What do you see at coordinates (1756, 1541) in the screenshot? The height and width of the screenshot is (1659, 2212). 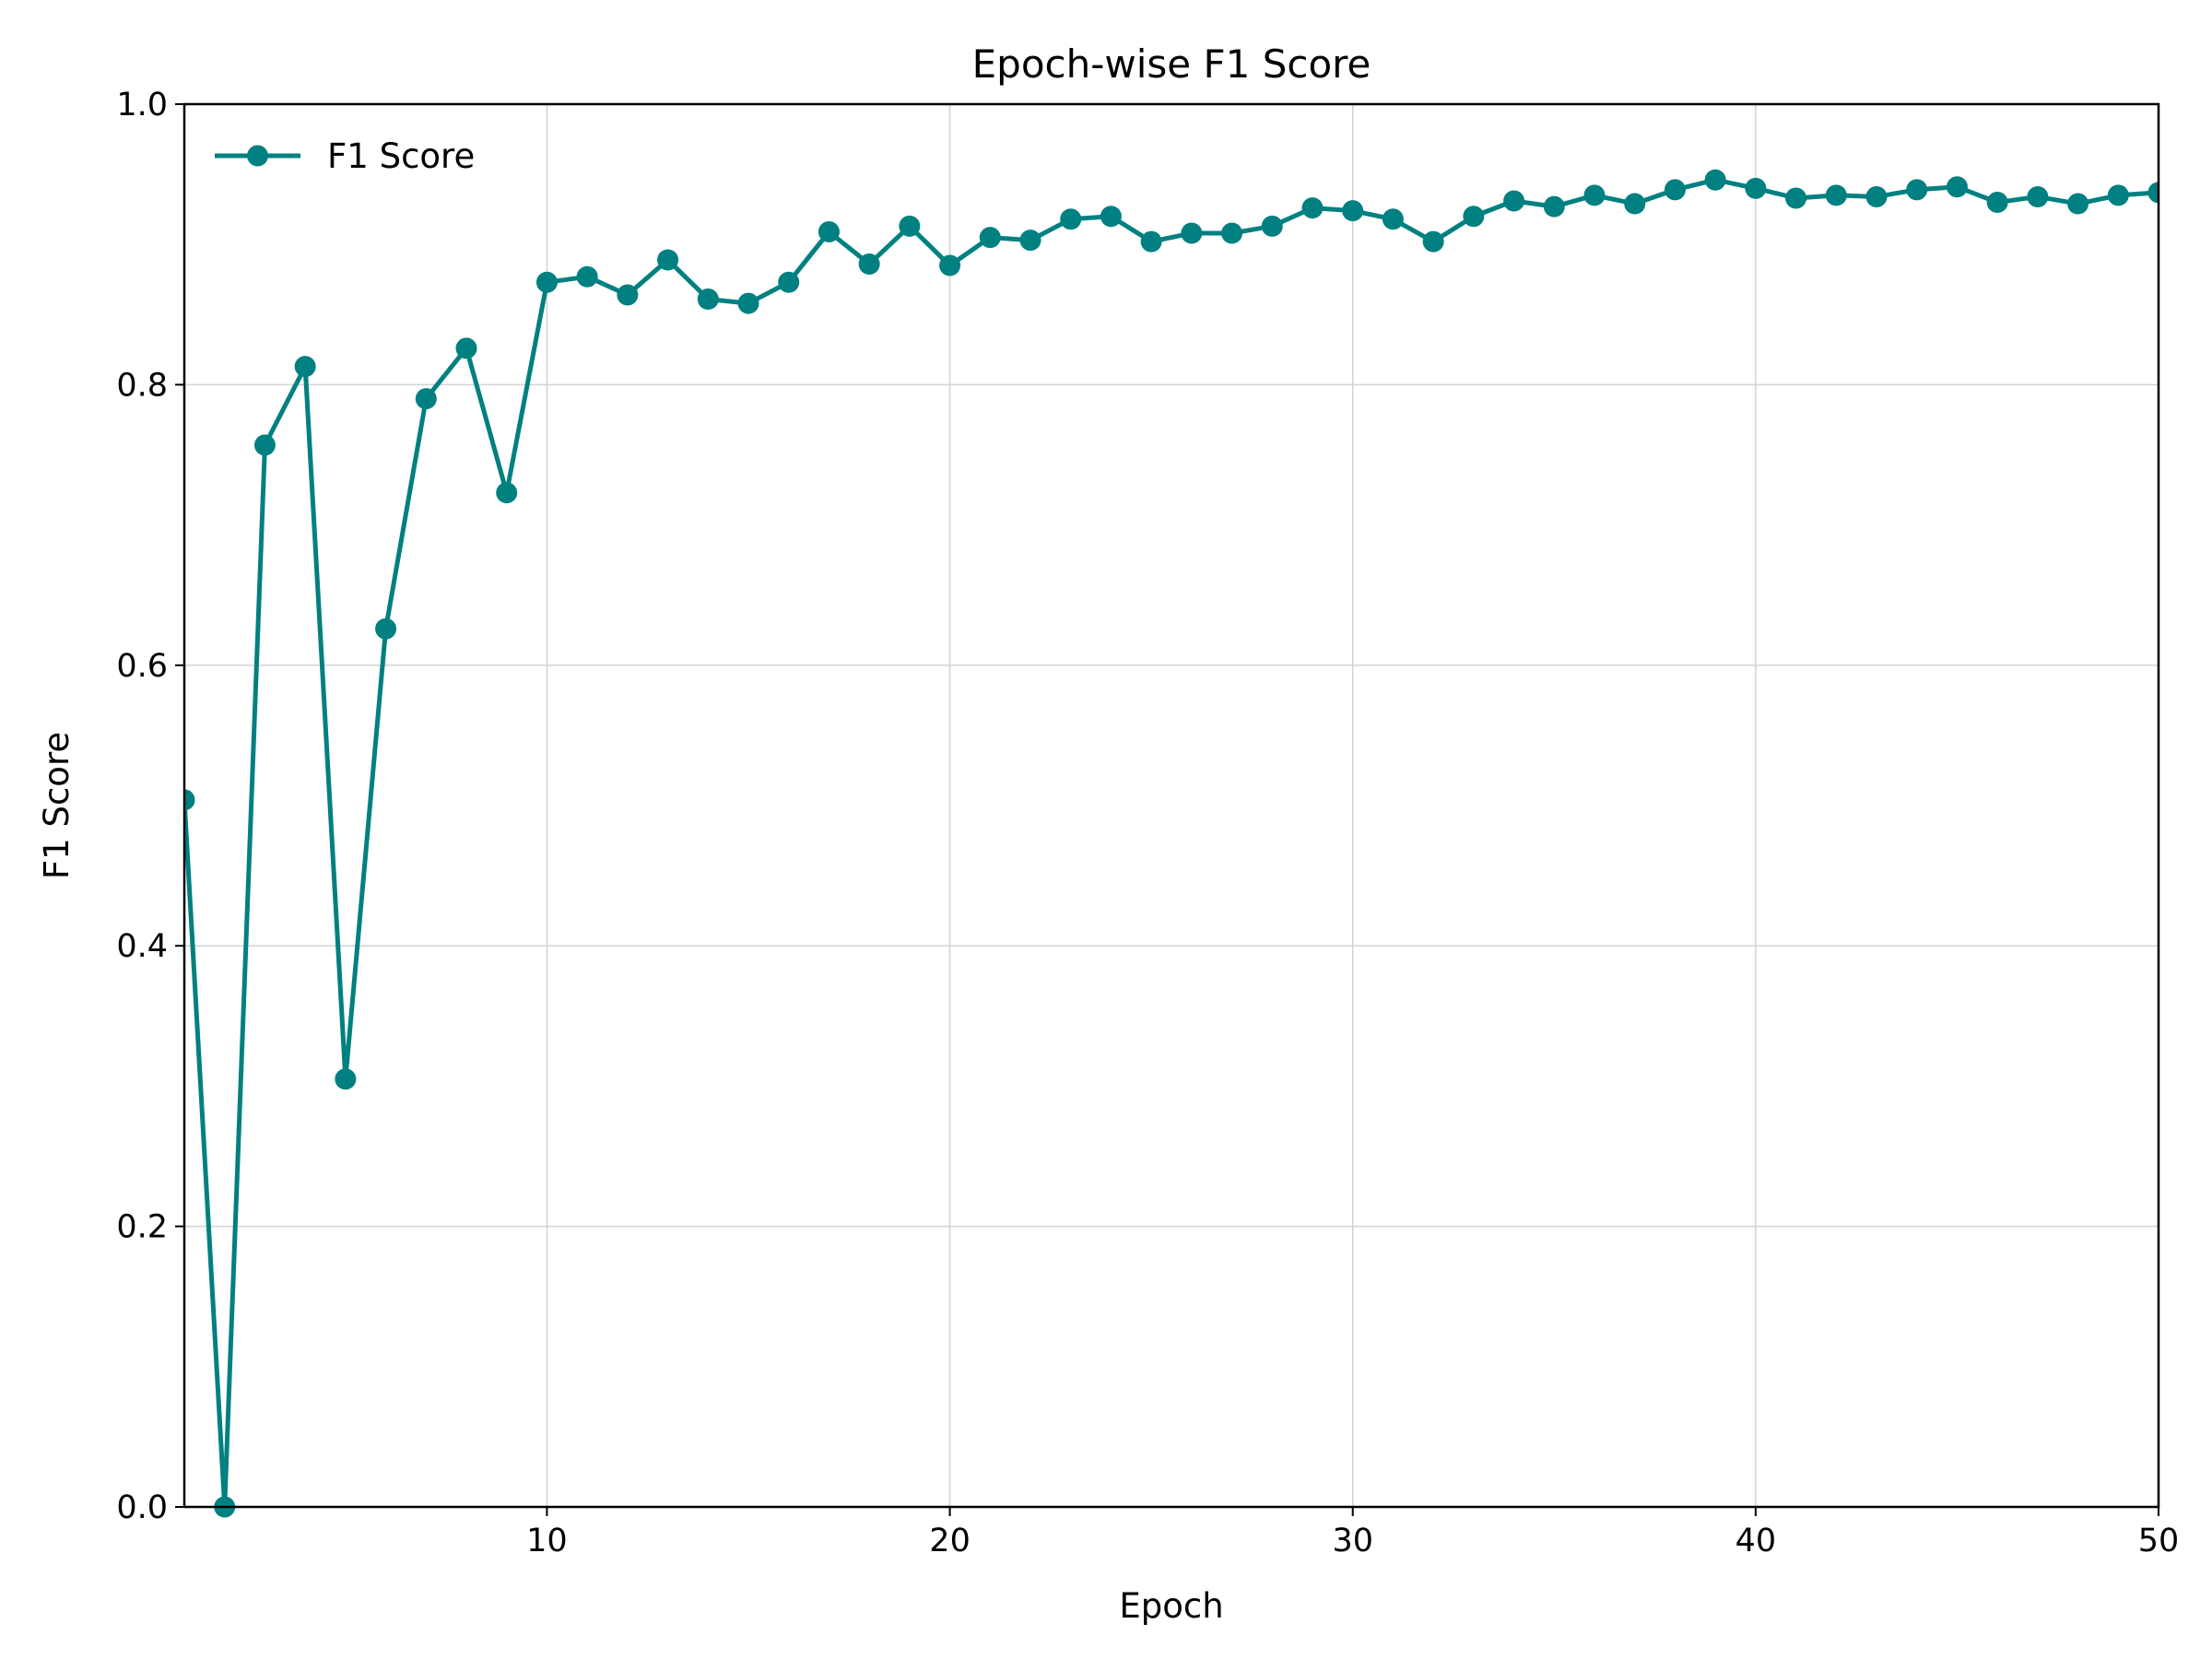 I see `x-tick-label: 40` at bounding box center [1756, 1541].